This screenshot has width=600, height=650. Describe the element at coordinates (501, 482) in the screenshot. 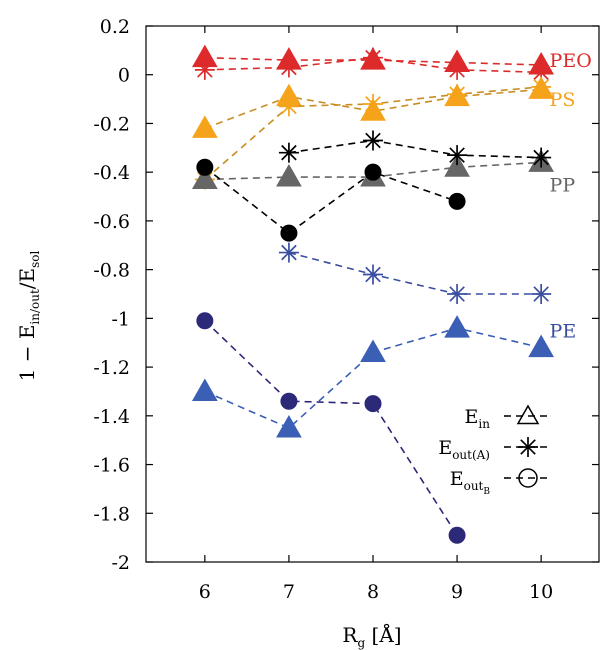

I see `legend-item-circle: EoutB` at that location.